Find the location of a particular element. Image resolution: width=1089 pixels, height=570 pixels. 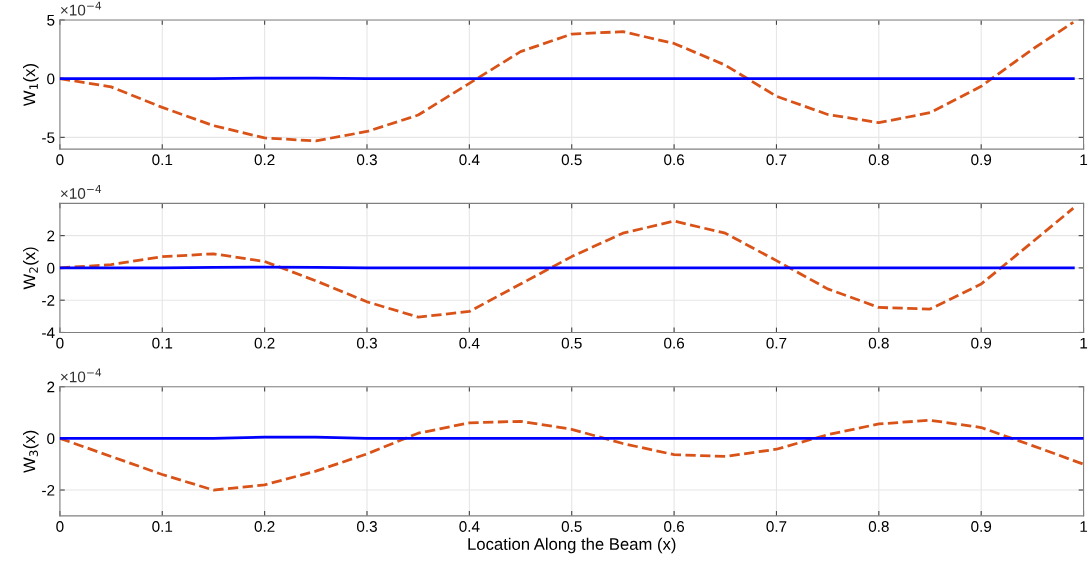

y-axis-title: W$_{3}$(x) is located at coordinates (31, 451).